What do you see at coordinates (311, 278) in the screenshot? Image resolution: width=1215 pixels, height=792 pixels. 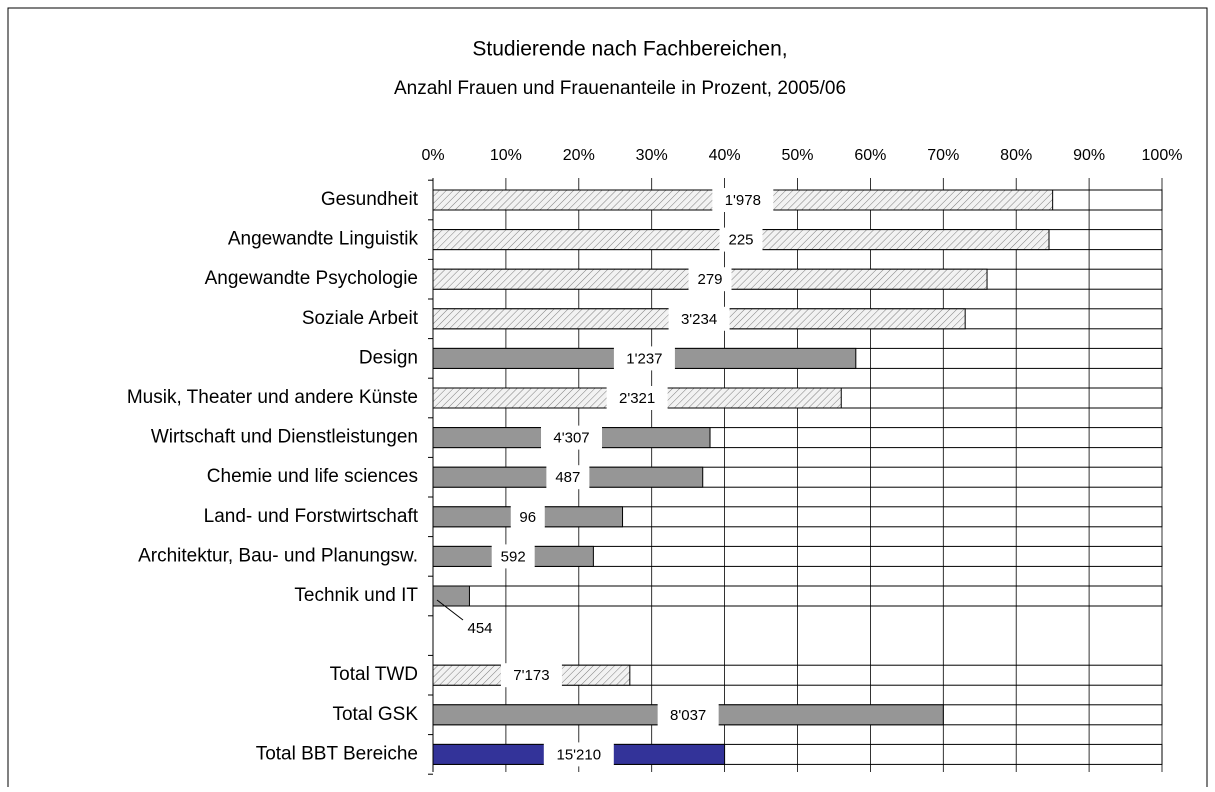 I see `y-tick-label: Angewandte Psychologie` at bounding box center [311, 278].